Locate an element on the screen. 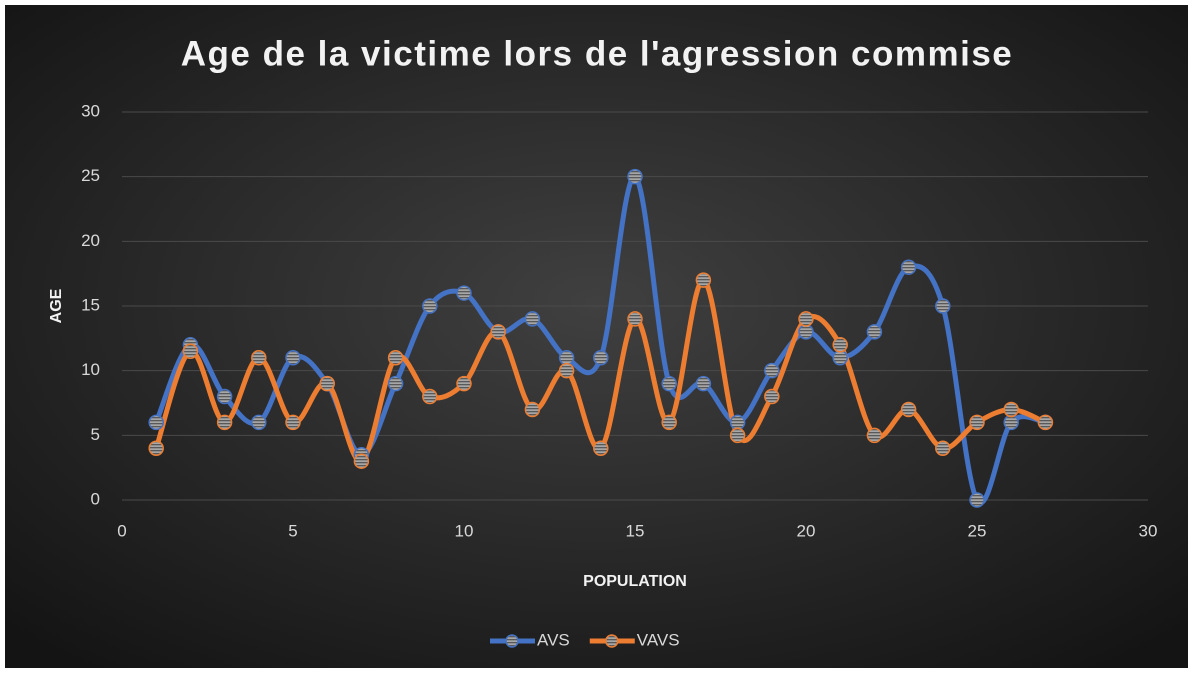 This screenshot has height=673, width=1194. x-tick-label: 15 is located at coordinates (635, 530).